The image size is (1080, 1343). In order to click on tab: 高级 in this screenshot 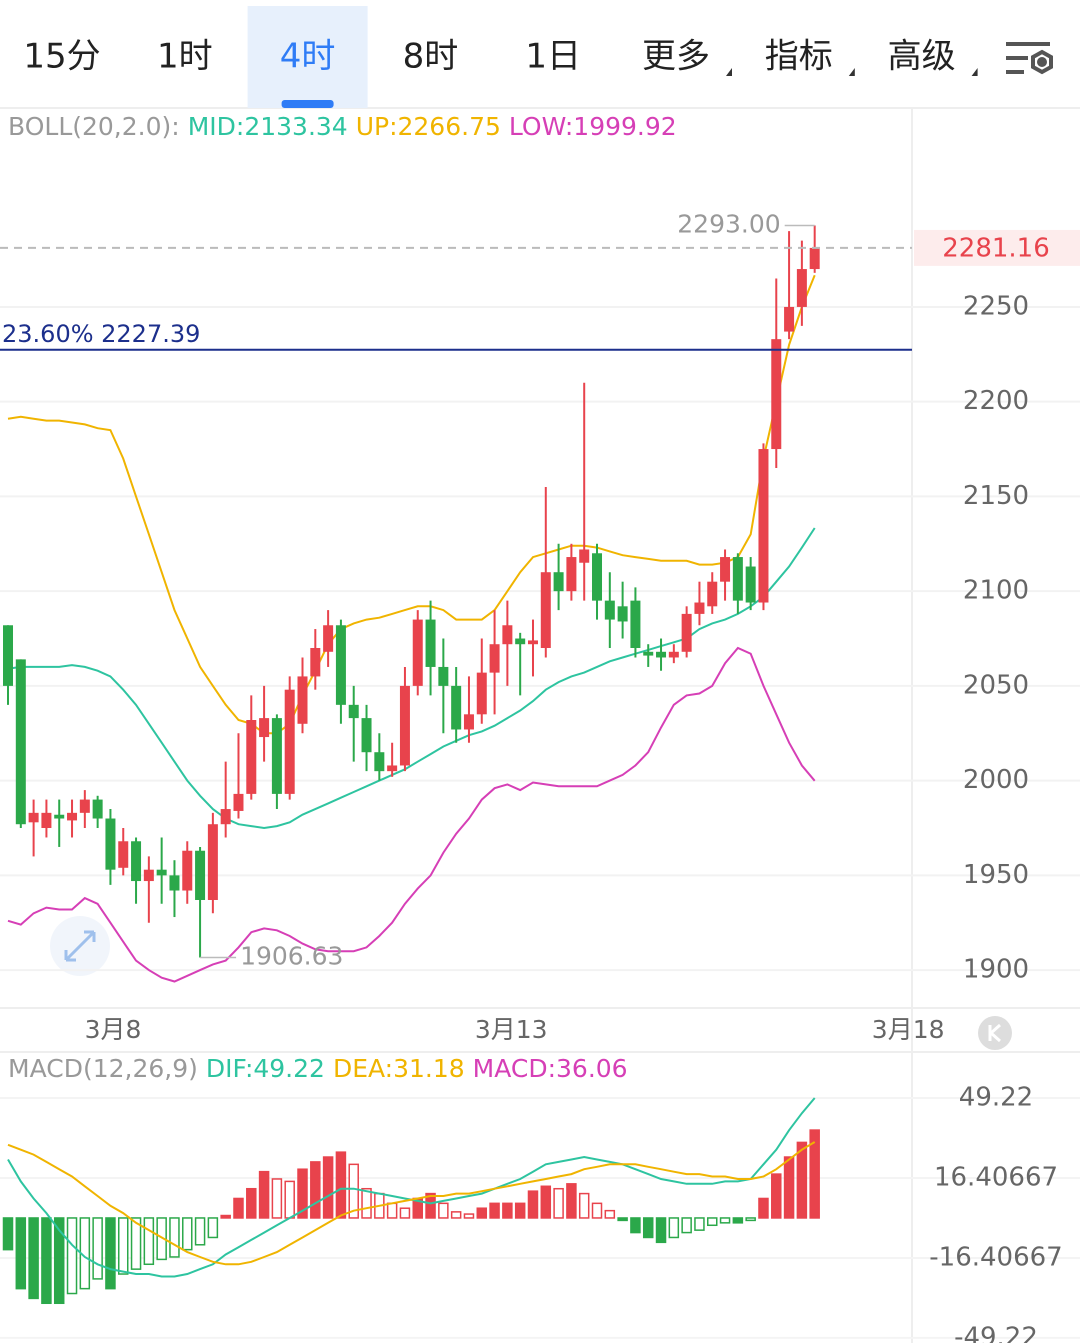, I will do `click(922, 57)`.